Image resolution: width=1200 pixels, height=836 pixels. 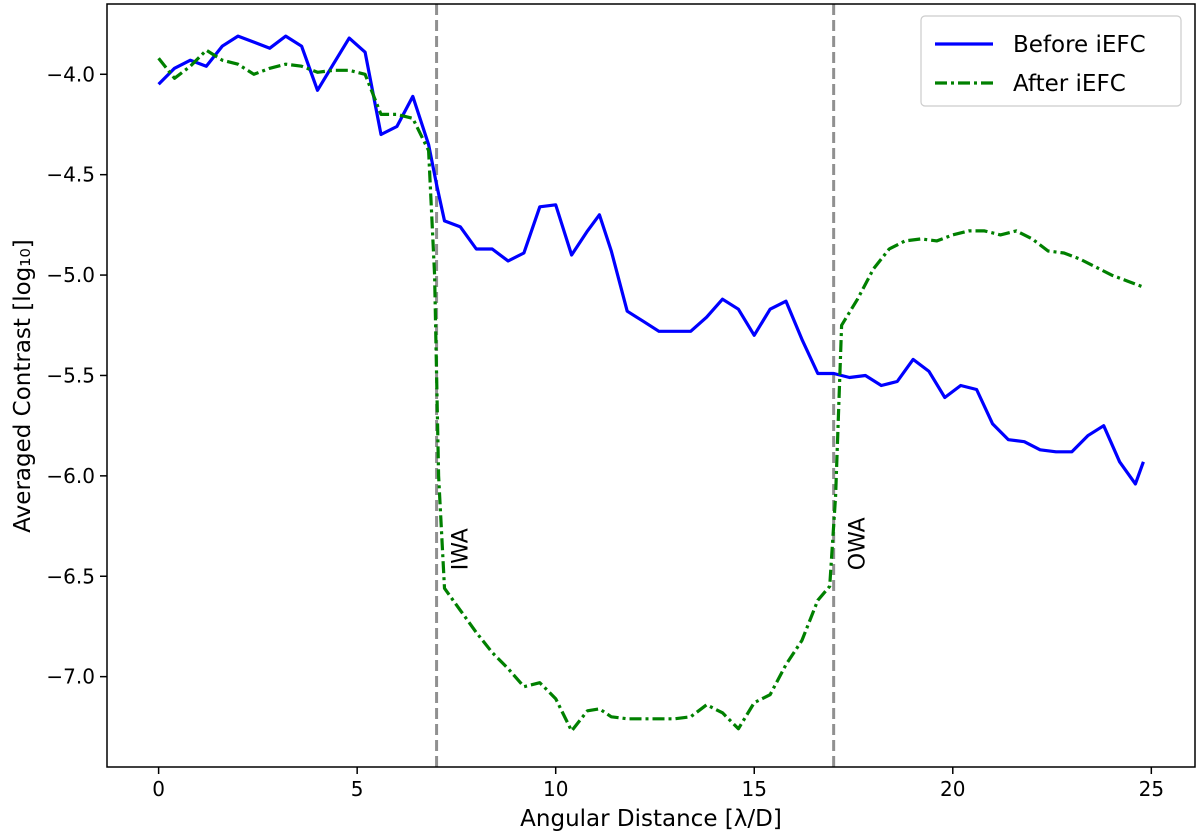 I want to click on x-tick-label: 25, so click(x=1151, y=789).